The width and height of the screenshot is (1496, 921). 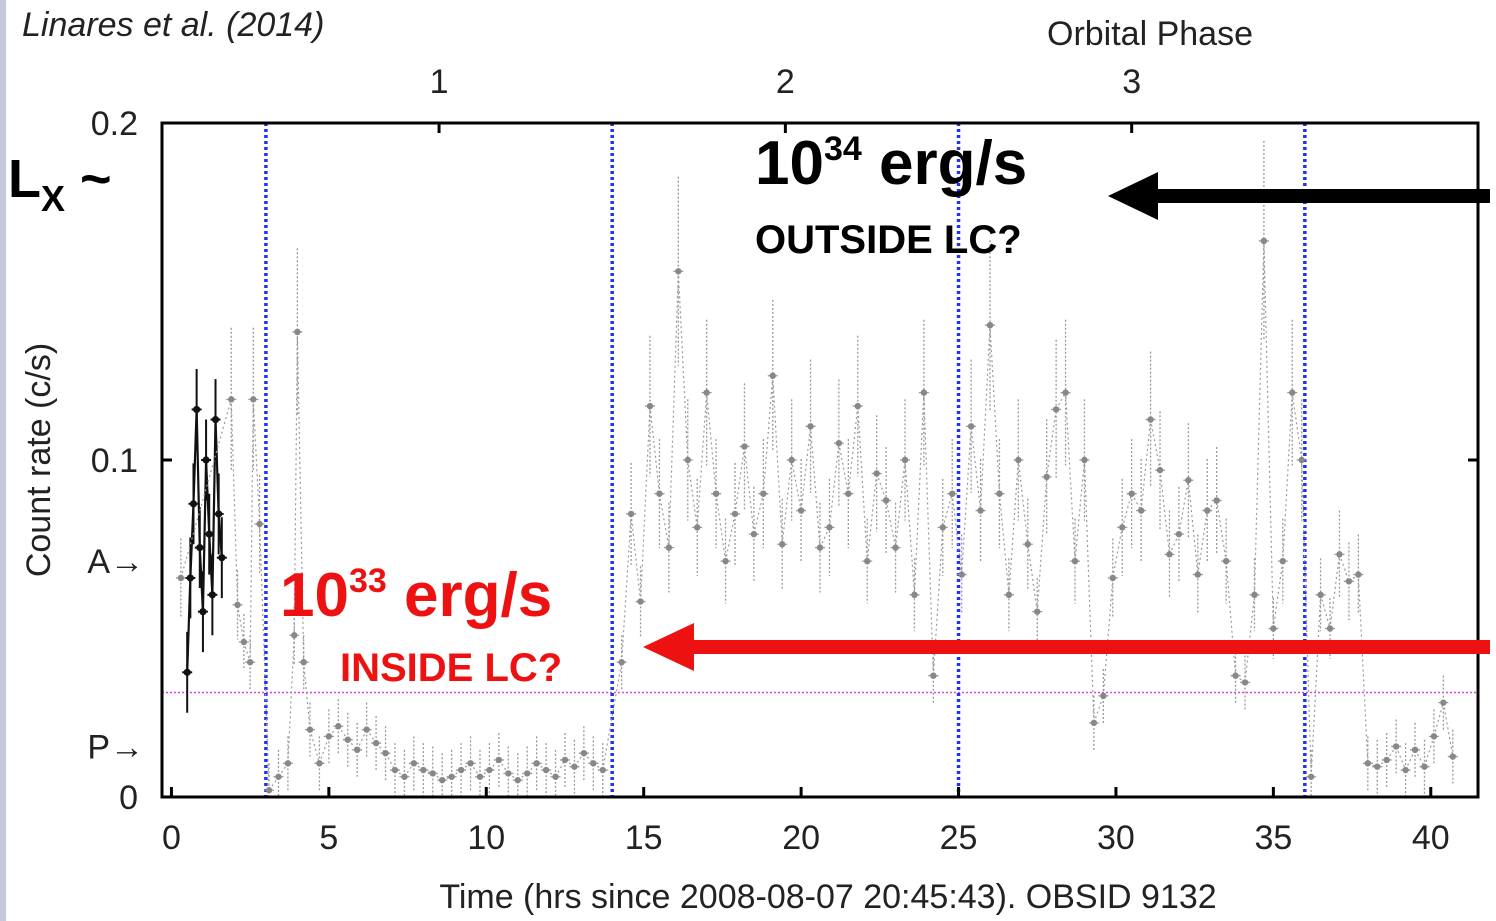 I want to click on high-luminosity-label: 1034 erg/s, so click(x=891, y=163).